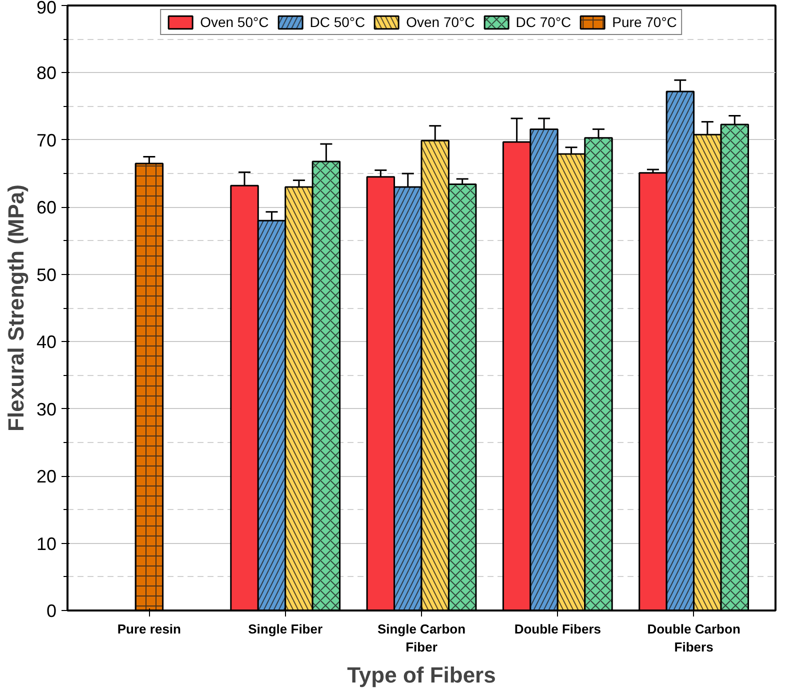  What do you see at coordinates (440, 22) in the screenshot?
I see `legend-label: Oven 70°C` at bounding box center [440, 22].